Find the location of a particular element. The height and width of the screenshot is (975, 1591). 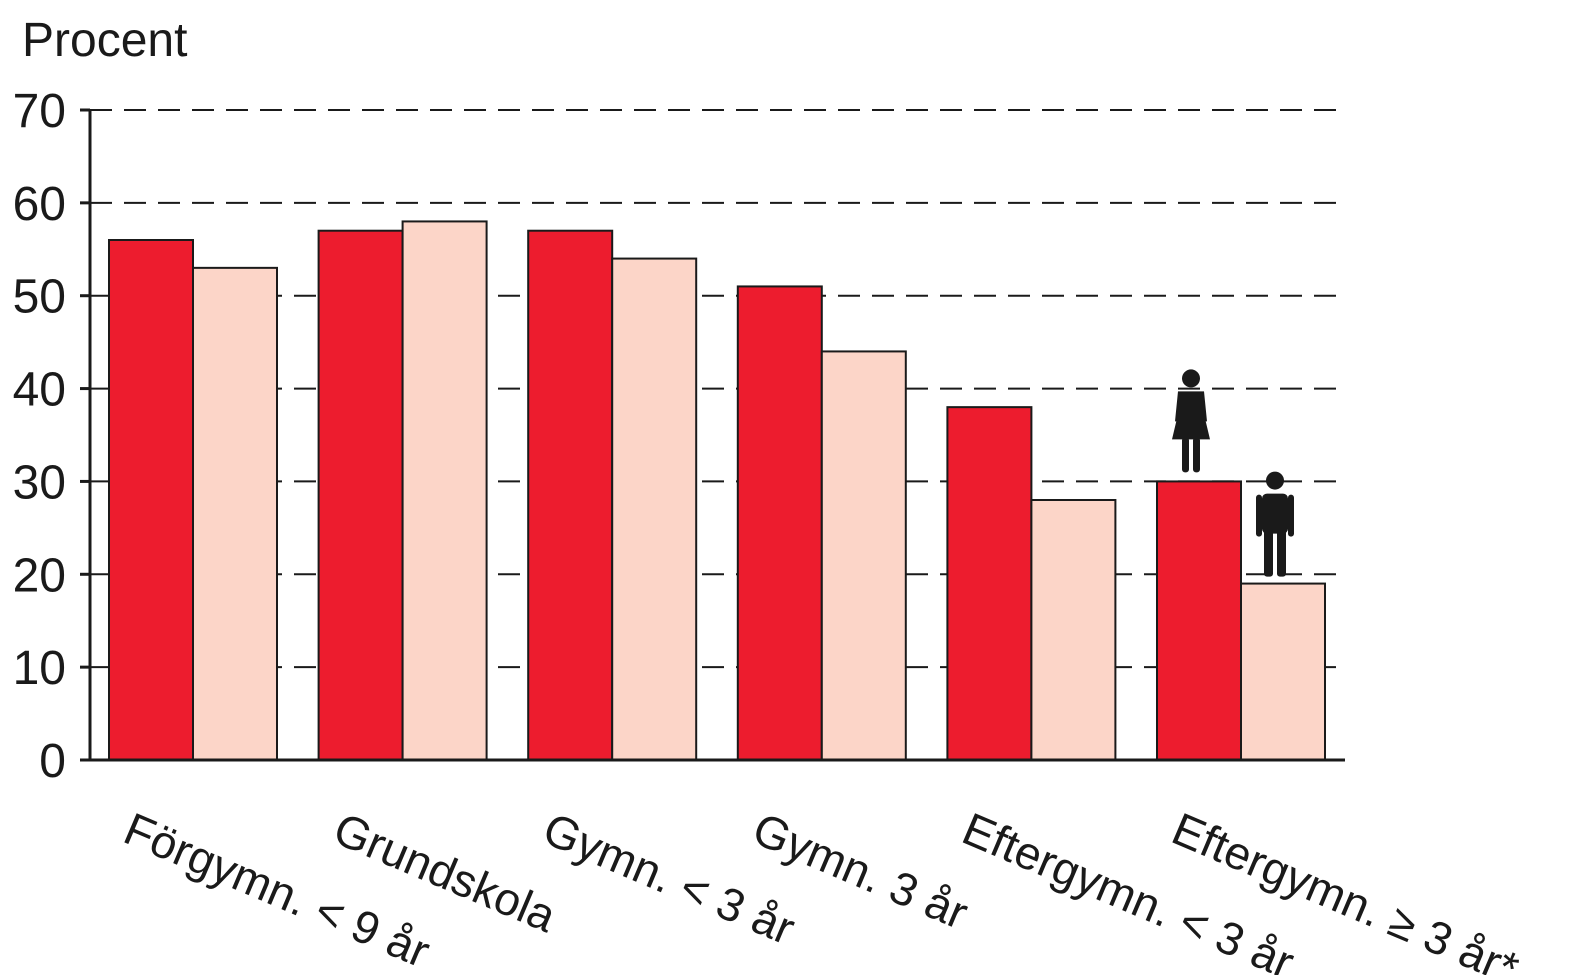

y-tick-label: 0 is located at coordinates (52, 761).